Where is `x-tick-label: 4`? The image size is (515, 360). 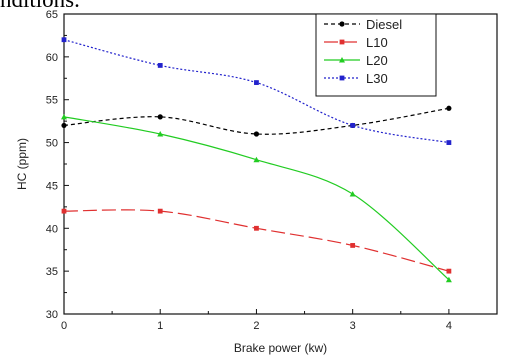
x-tick-label: 4 is located at coordinates (449, 326).